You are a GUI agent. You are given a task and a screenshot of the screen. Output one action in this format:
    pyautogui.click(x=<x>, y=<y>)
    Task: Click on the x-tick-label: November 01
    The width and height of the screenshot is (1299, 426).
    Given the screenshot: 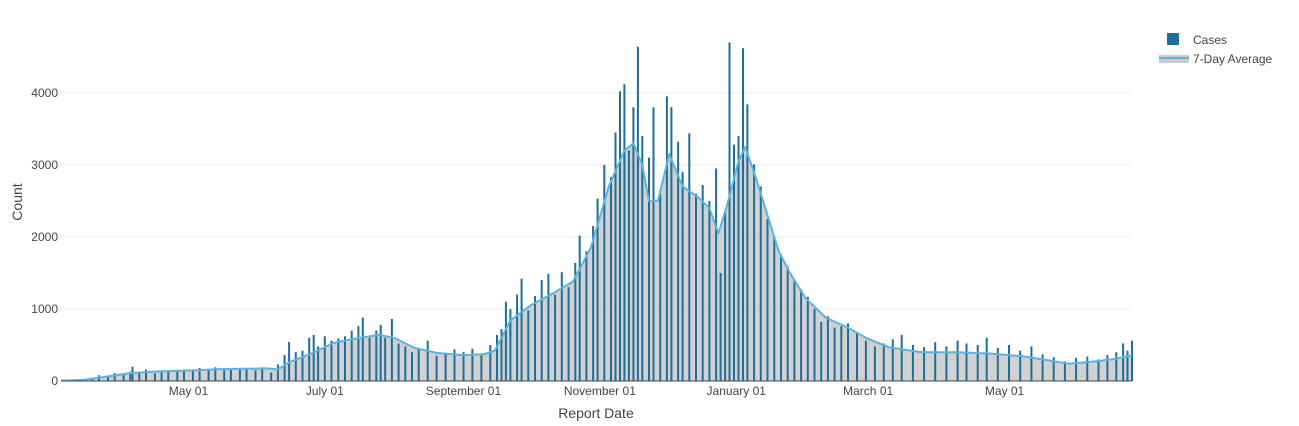 What is the action you would take?
    pyautogui.click(x=600, y=391)
    